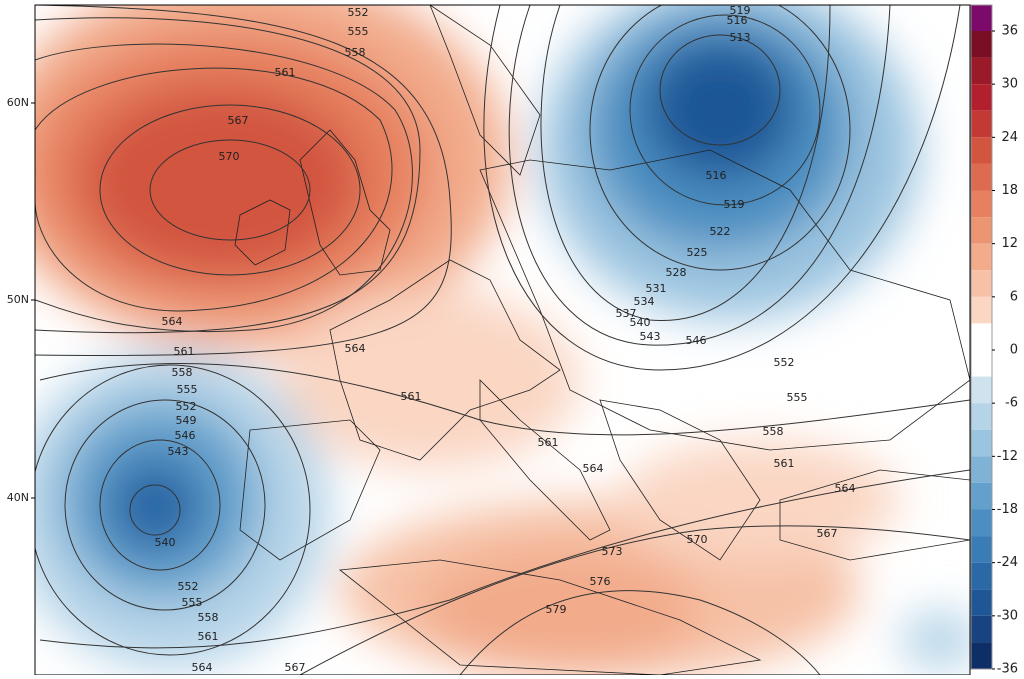 The image size is (1024, 679). Describe the element at coordinates (1007, 669) in the screenshot. I see `colorbar-tick-label: -36` at that location.